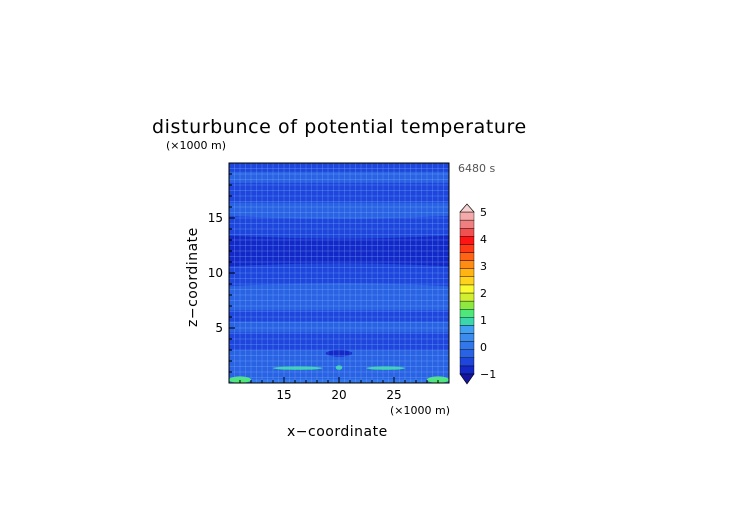 This screenshot has width=752, height=532. Describe the element at coordinates (483, 347) in the screenshot. I see `colorbar-tick-label: 0` at that location.